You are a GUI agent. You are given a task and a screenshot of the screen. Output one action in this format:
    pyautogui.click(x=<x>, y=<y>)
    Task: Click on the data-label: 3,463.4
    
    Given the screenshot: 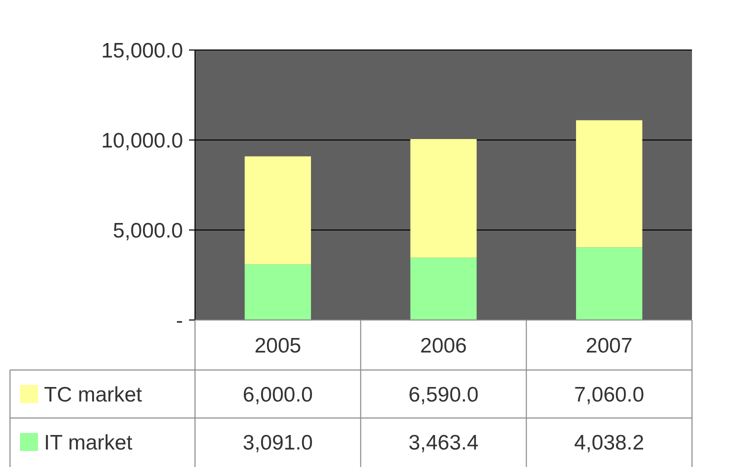 What is the action you would take?
    pyautogui.click(x=443, y=442)
    